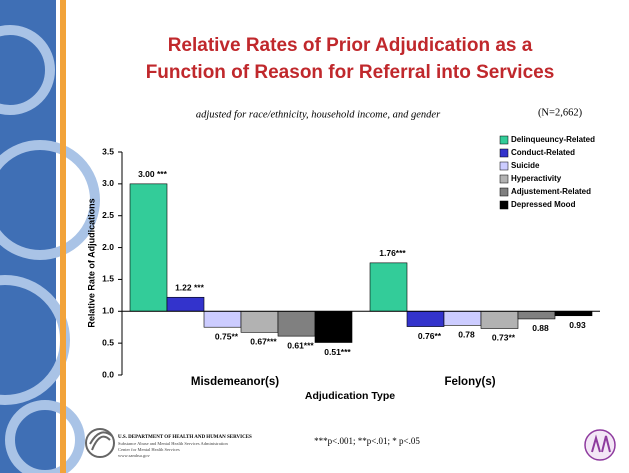 The height and width of the screenshot is (473, 629). Describe the element at coordinates (600, 445) in the screenshot. I see `systems-of-care-logo` at that location.